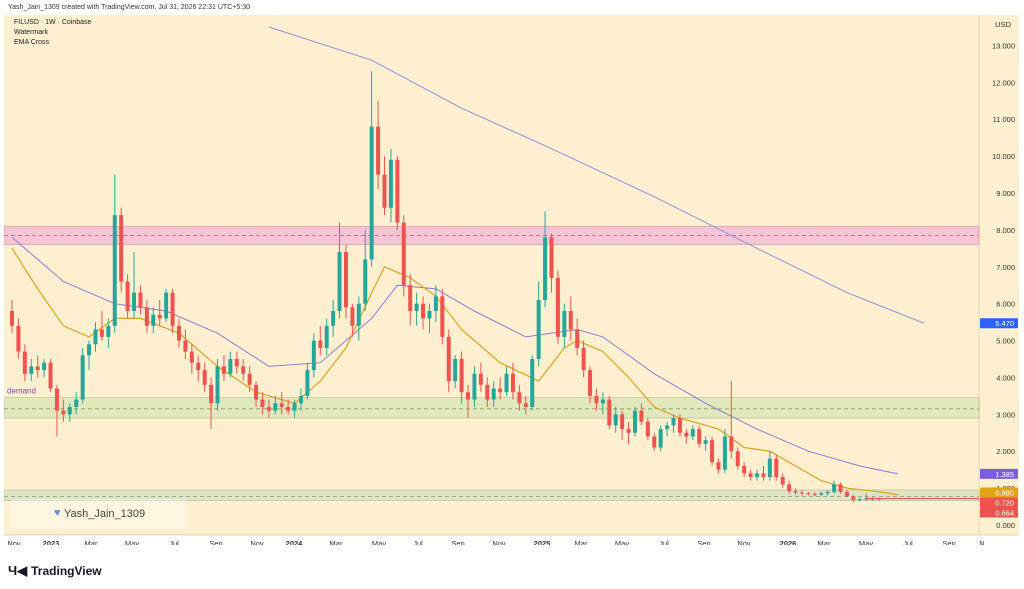 This screenshot has height=589, width=1024. I want to click on time-tick-label: Nov, so click(499, 542).